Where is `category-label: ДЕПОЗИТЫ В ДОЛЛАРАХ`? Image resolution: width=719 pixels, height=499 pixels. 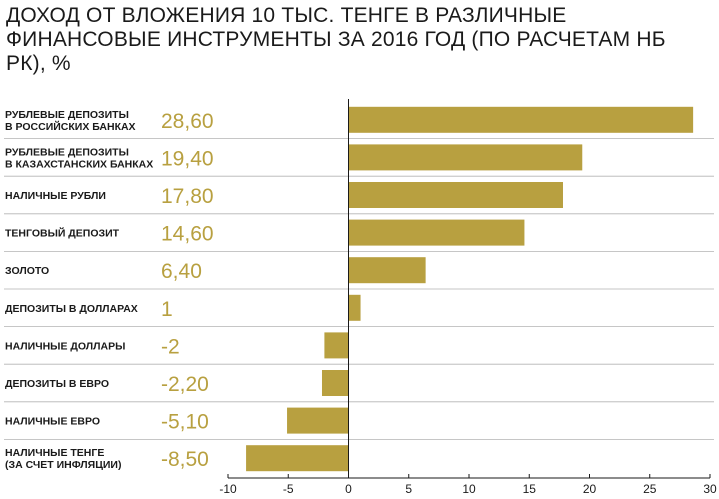
category-label: ДЕПОЗИТЫ В ДОЛЛАРАХ is located at coordinates (71, 309).